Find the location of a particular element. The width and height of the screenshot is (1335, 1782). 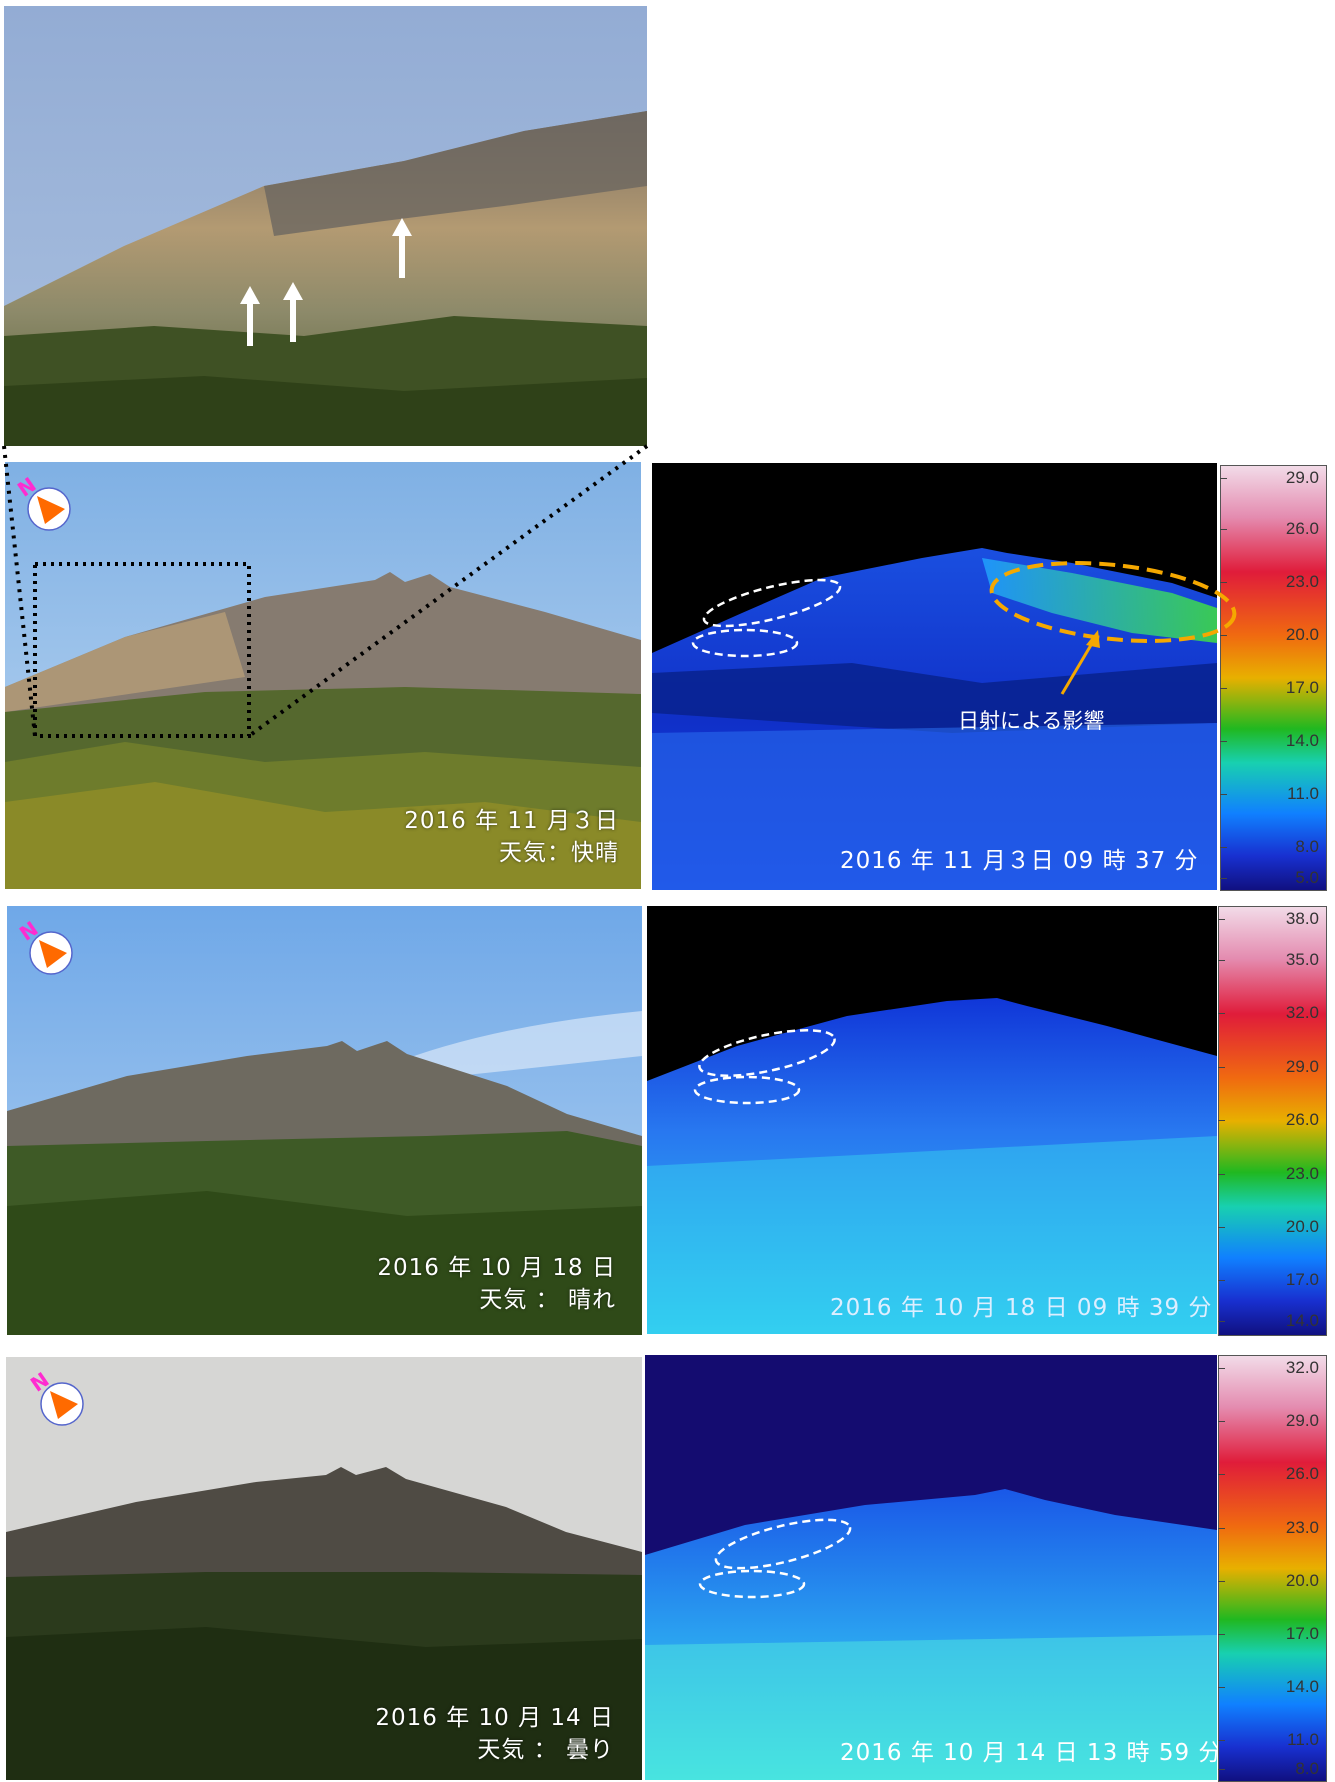

thermal-timestamp: 2016 年 10 月 18 日 09 時 39 分 is located at coordinates (1021, 1308).